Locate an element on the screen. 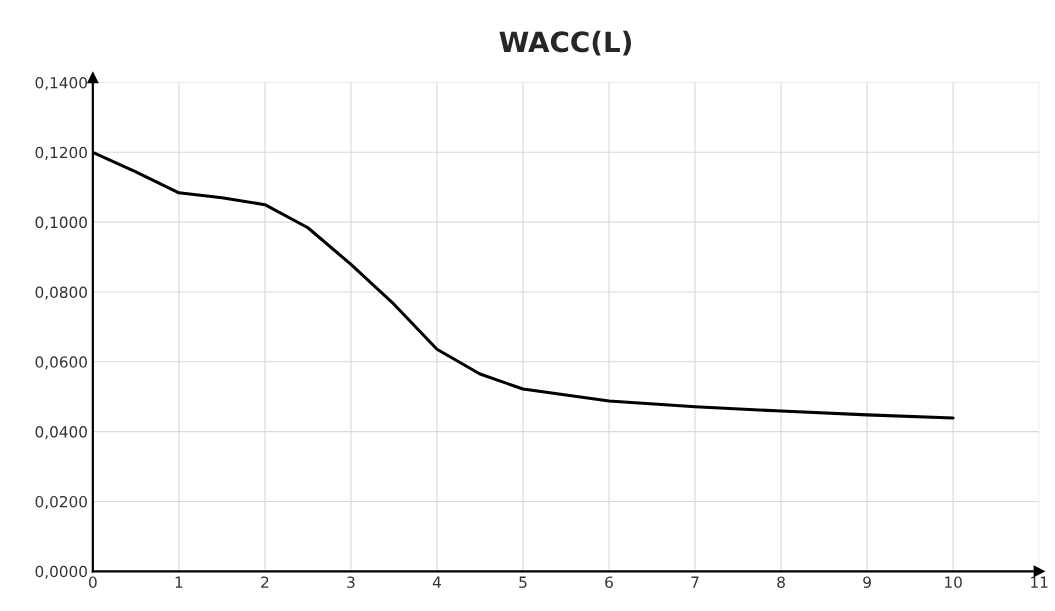 The image size is (1055, 611). y-tick-label: 0,0800 is located at coordinates (61, 293).